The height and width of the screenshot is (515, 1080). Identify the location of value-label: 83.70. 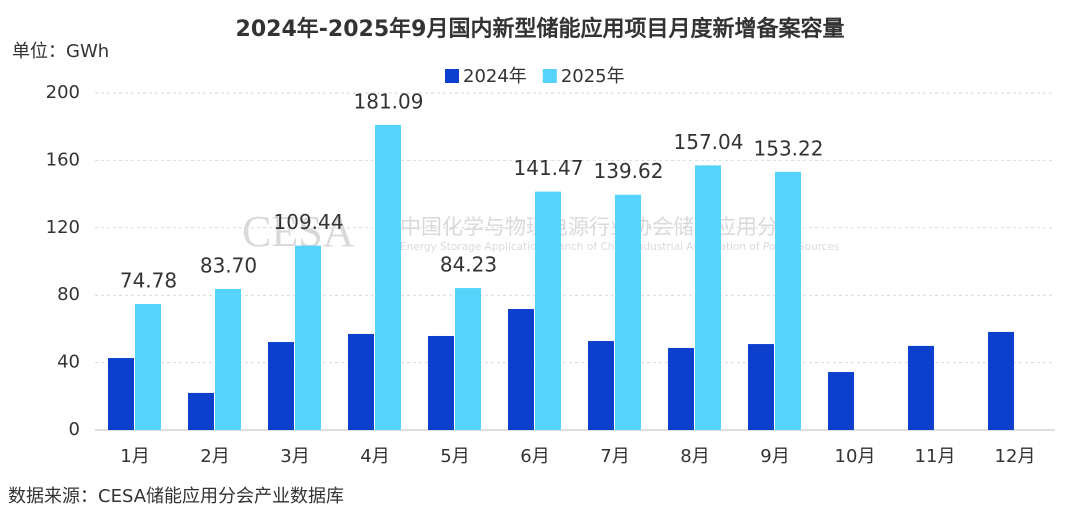
(228, 265).